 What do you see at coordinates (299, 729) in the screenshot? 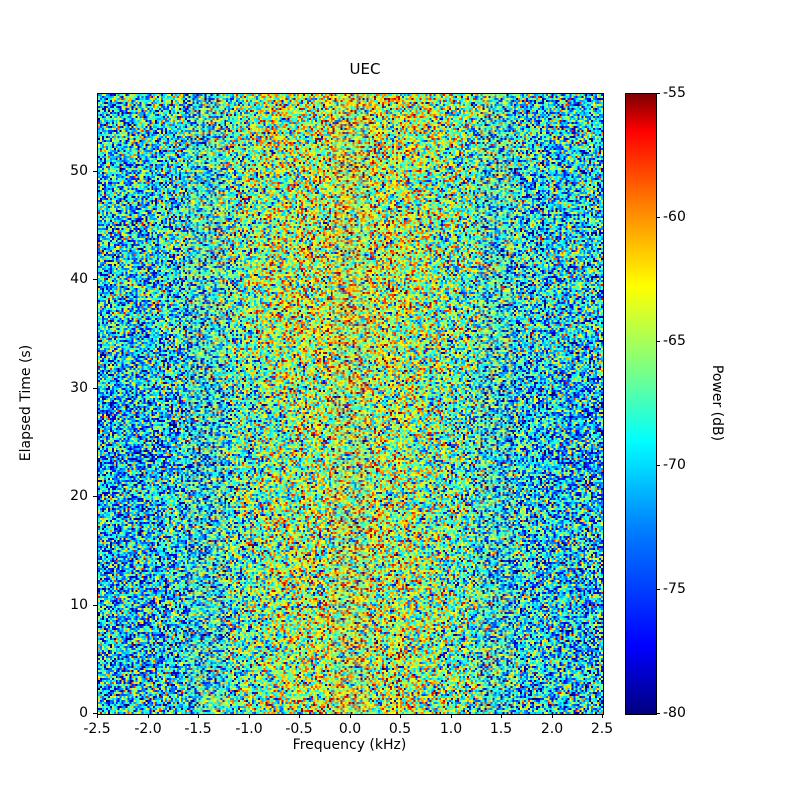
I see `x-tick-label: -0.5` at bounding box center [299, 729].